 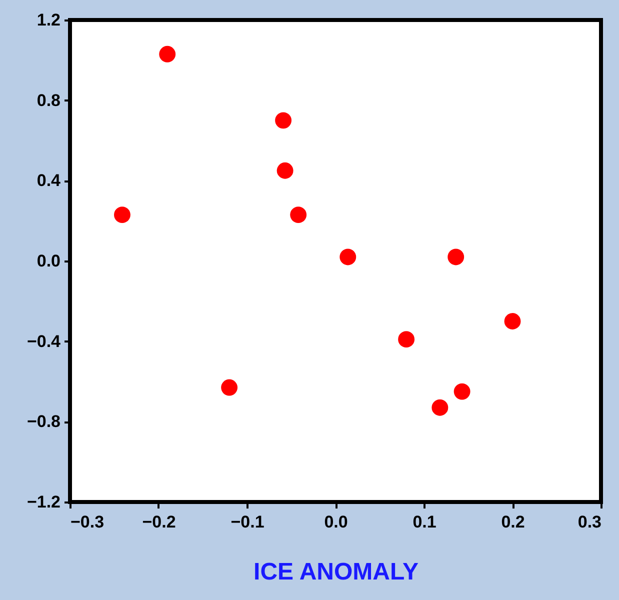 What do you see at coordinates (424, 522) in the screenshot?
I see `x-tick-label: 0.1` at bounding box center [424, 522].